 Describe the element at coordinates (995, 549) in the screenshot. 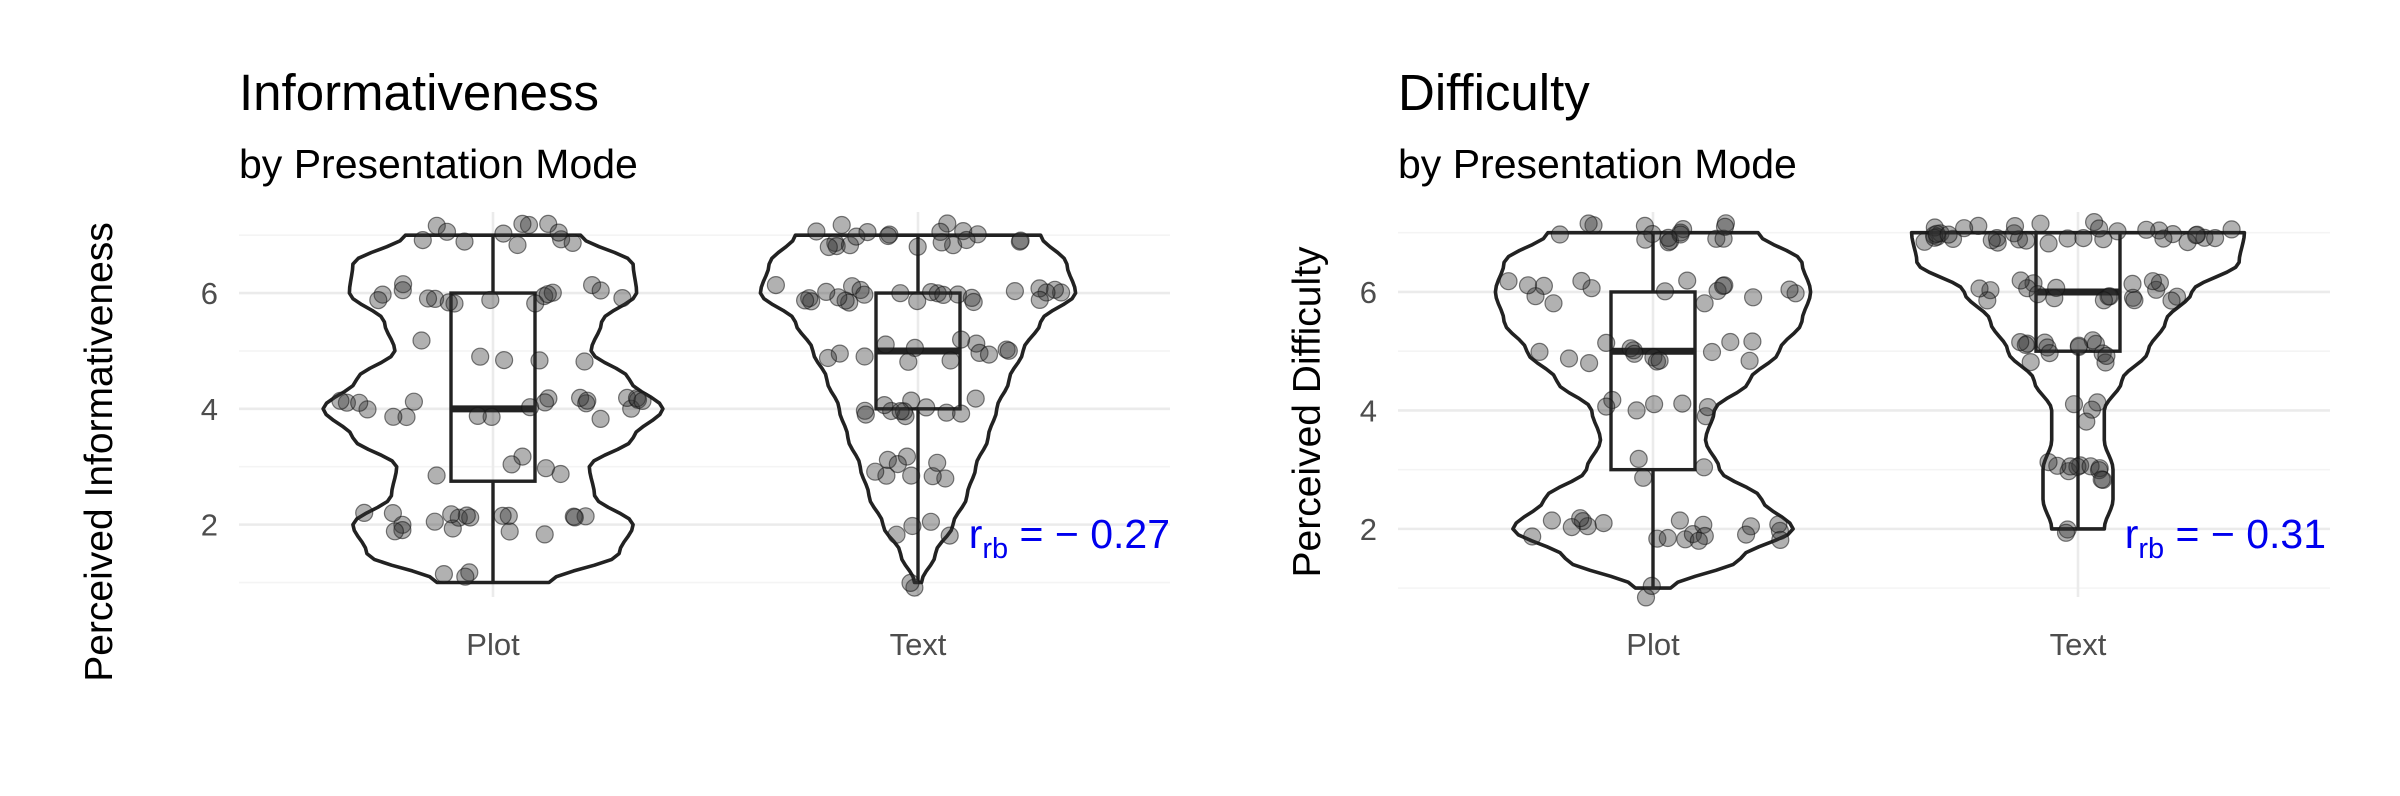

I see `annotation-subscript: rb` at that location.